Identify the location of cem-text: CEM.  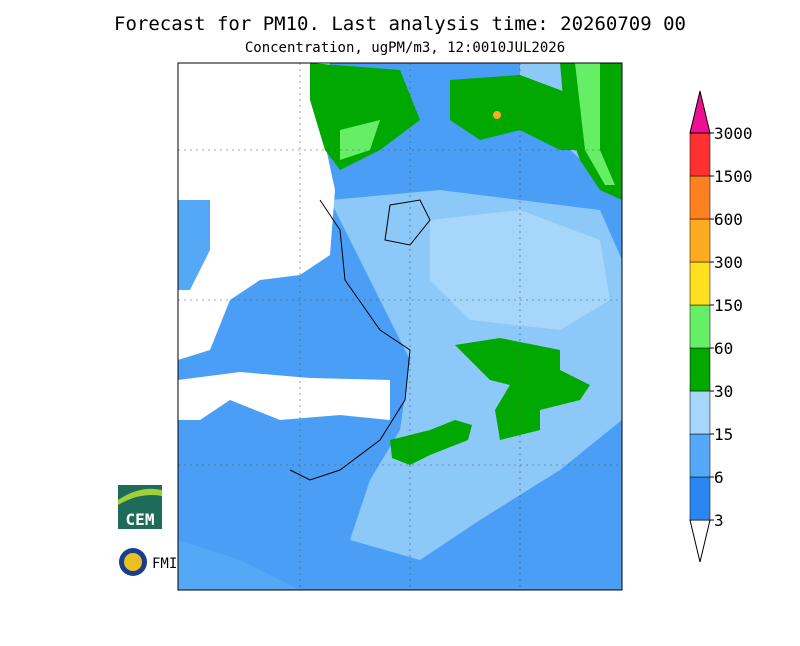
(140, 519).